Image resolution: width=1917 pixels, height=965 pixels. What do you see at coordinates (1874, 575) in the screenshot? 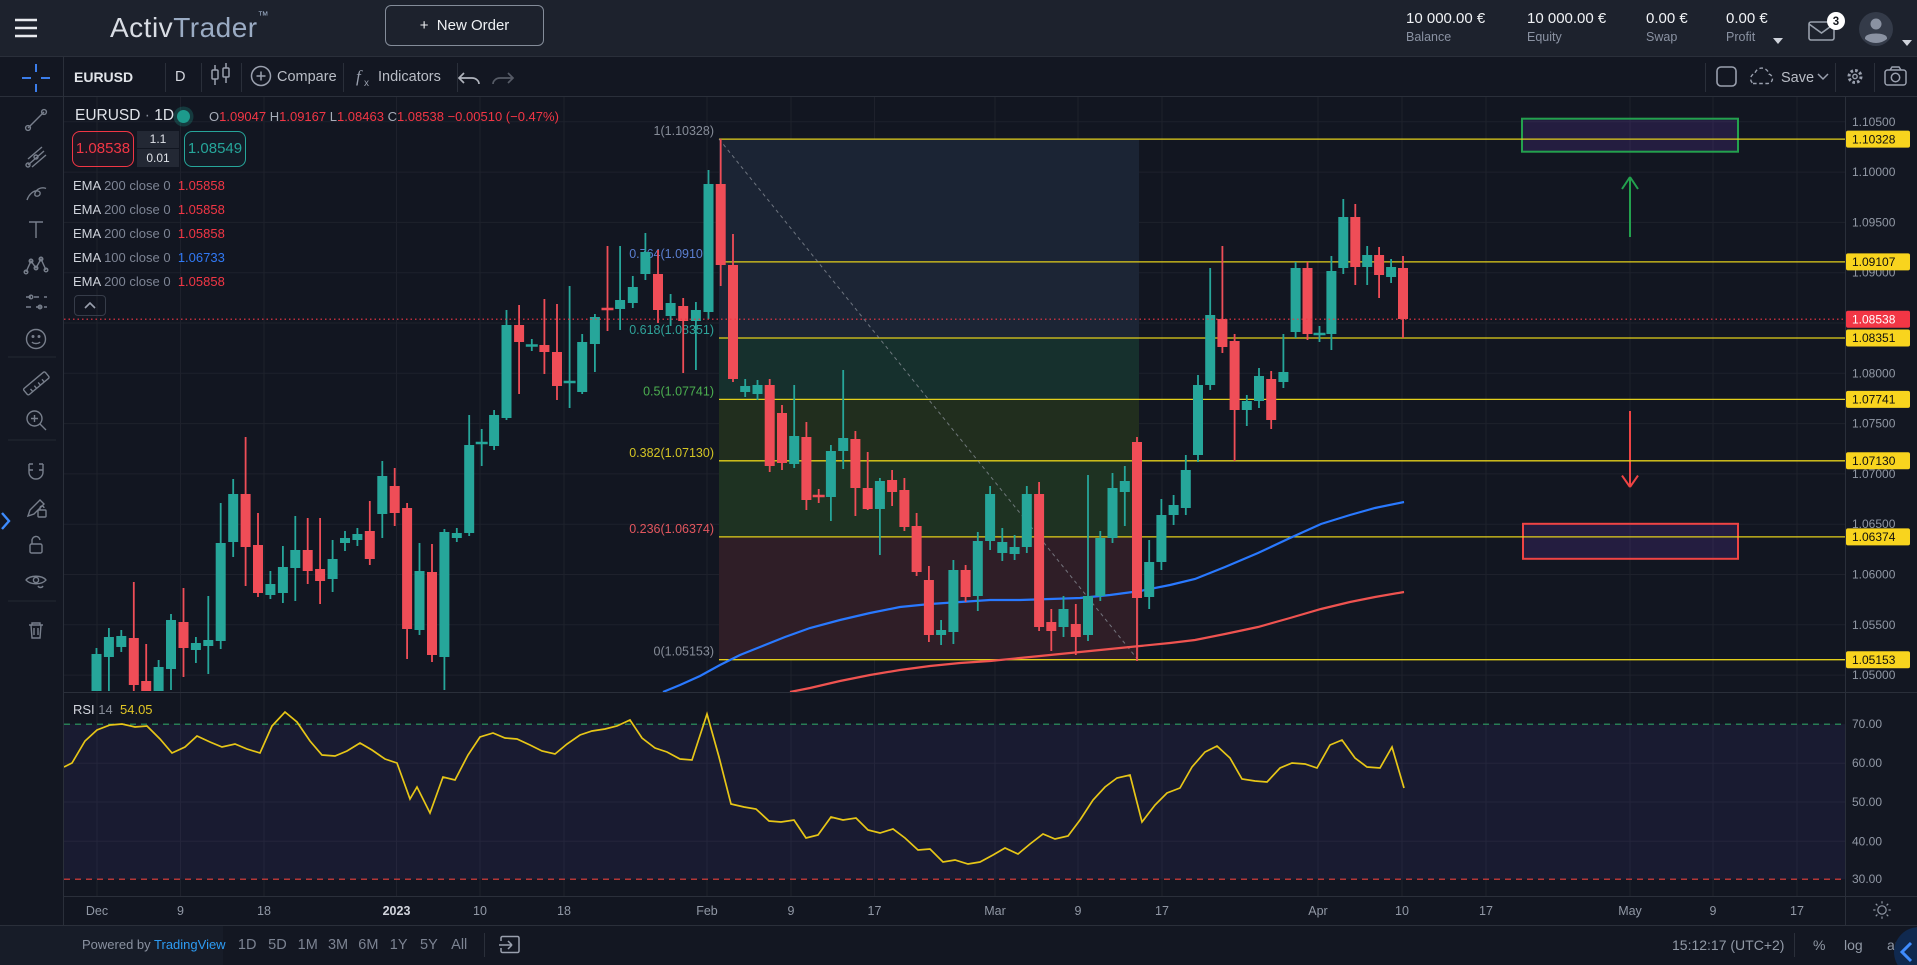
I see `svg-text: 1.06000` at bounding box center [1874, 575].